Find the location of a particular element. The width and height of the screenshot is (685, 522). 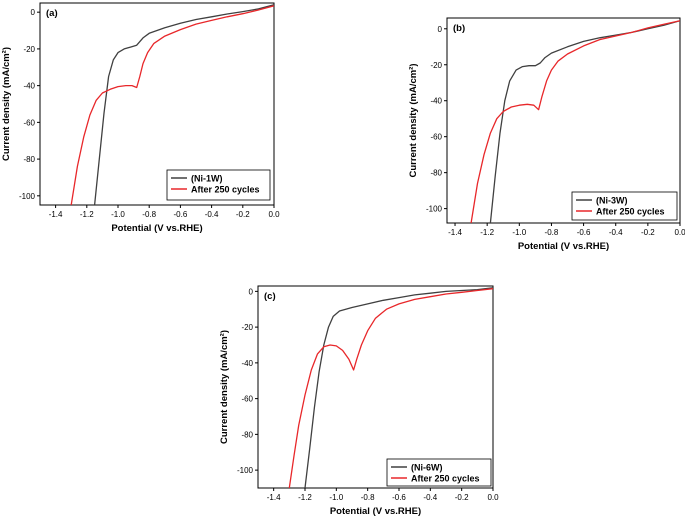

panel-3-y-tick-label: -40 is located at coordinates (247, 363).